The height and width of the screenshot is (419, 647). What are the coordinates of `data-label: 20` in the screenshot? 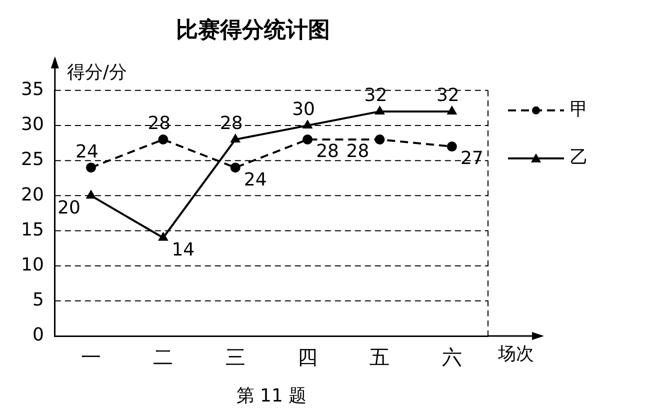 It's located at (69, 207).